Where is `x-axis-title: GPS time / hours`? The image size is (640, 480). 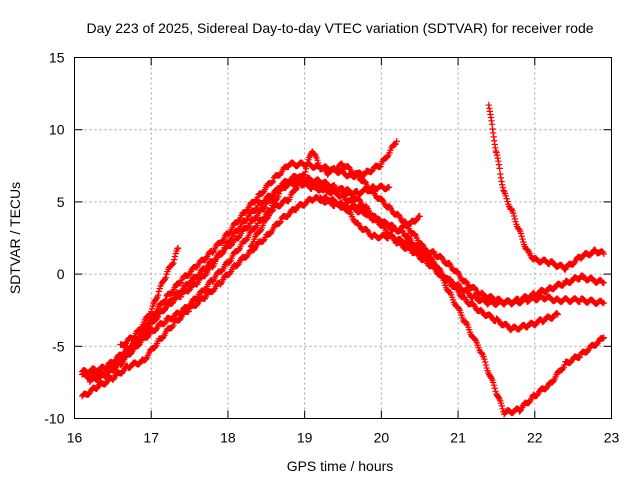
x-axis-title: GPS time / hours is located at coordinates (340, 466).